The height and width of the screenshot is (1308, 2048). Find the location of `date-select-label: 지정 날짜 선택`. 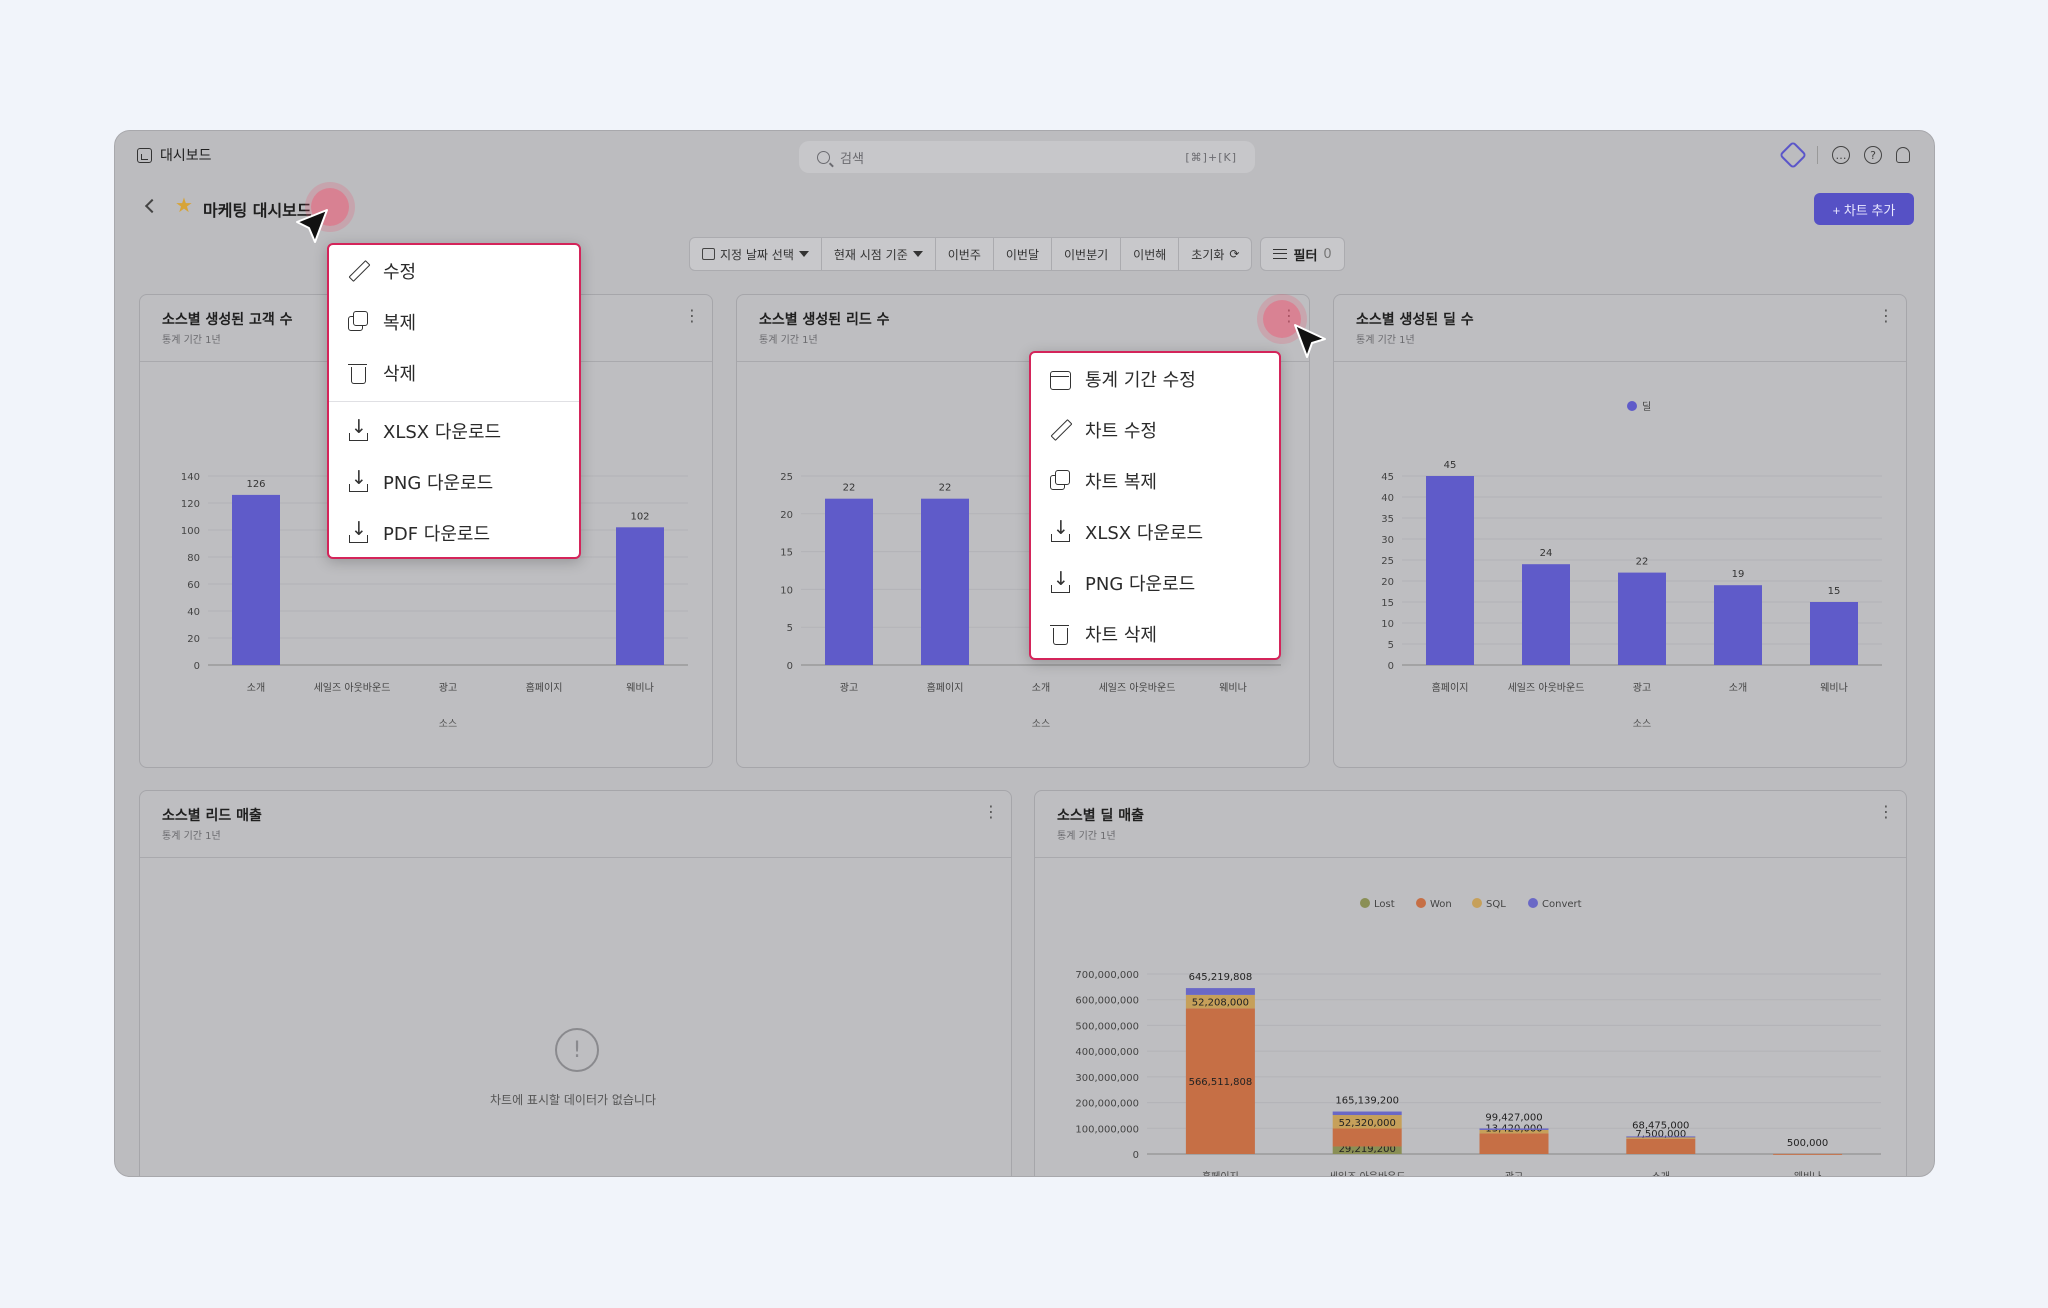

date-select-label: 지정 날짜 선택 is located at coordinates (757, 254).